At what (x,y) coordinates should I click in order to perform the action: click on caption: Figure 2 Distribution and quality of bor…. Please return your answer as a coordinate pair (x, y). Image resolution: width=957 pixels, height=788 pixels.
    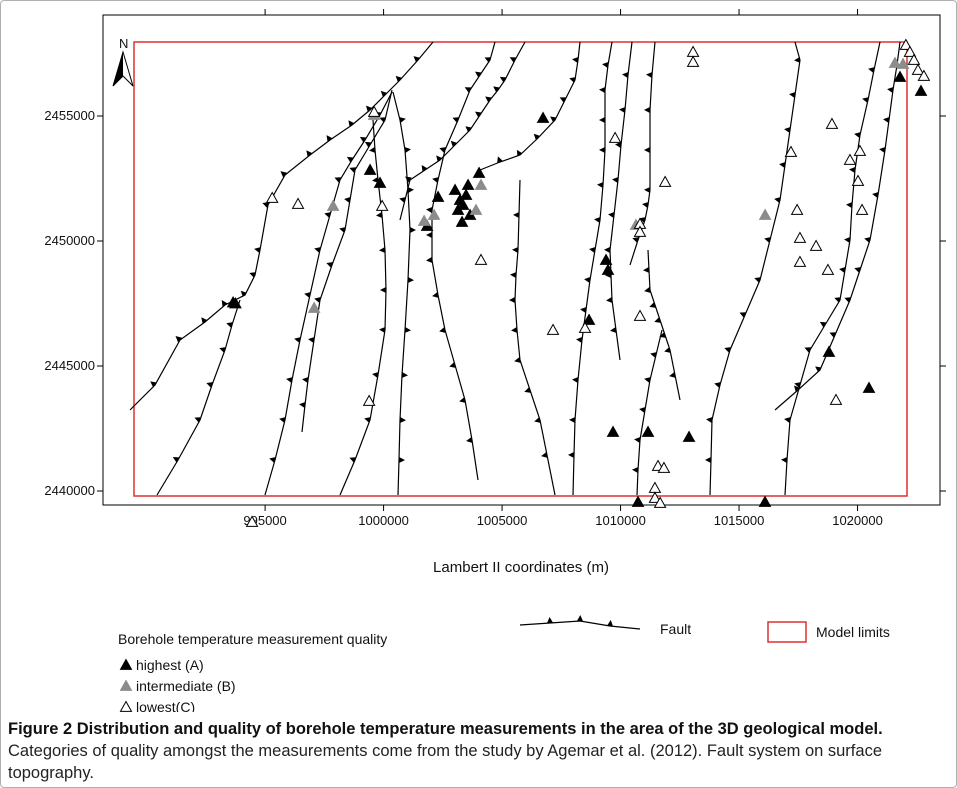
    Looking at the image, I should click on (478, 751).